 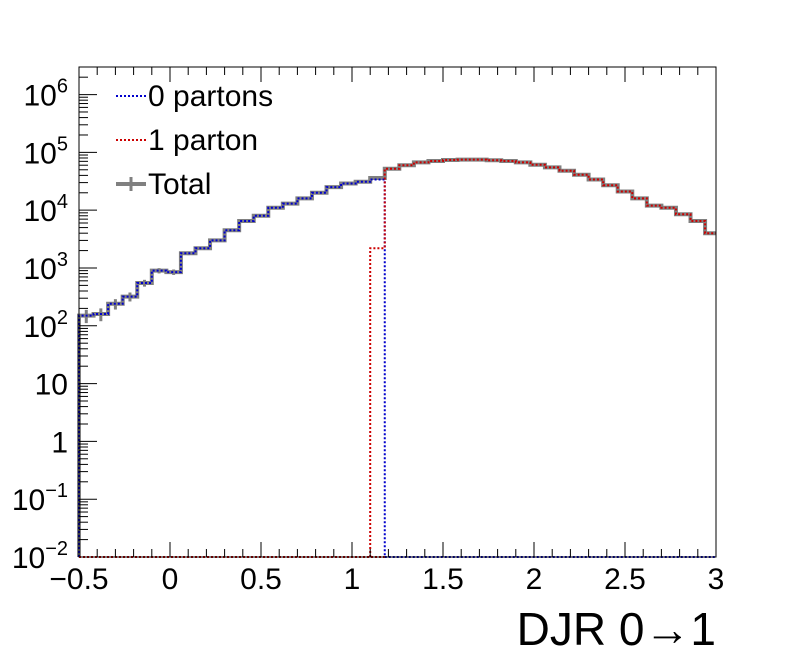 I want to click on y-tick-label: 10⁻¹, so click(x=40, y=498).